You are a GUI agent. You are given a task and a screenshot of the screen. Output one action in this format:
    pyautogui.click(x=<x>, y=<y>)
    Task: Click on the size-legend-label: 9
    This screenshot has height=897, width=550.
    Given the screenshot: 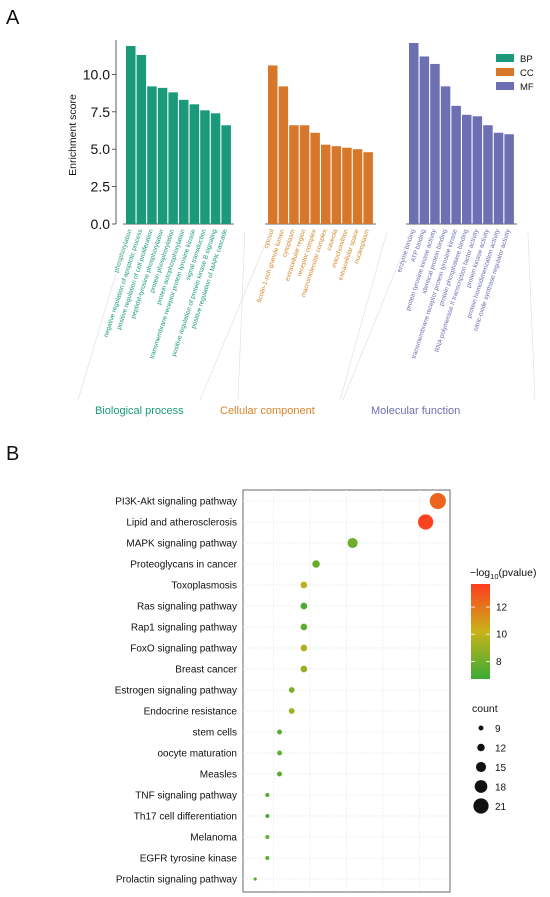 What is the action you would take?
    pyautogui.click(x=498, y=729)
    